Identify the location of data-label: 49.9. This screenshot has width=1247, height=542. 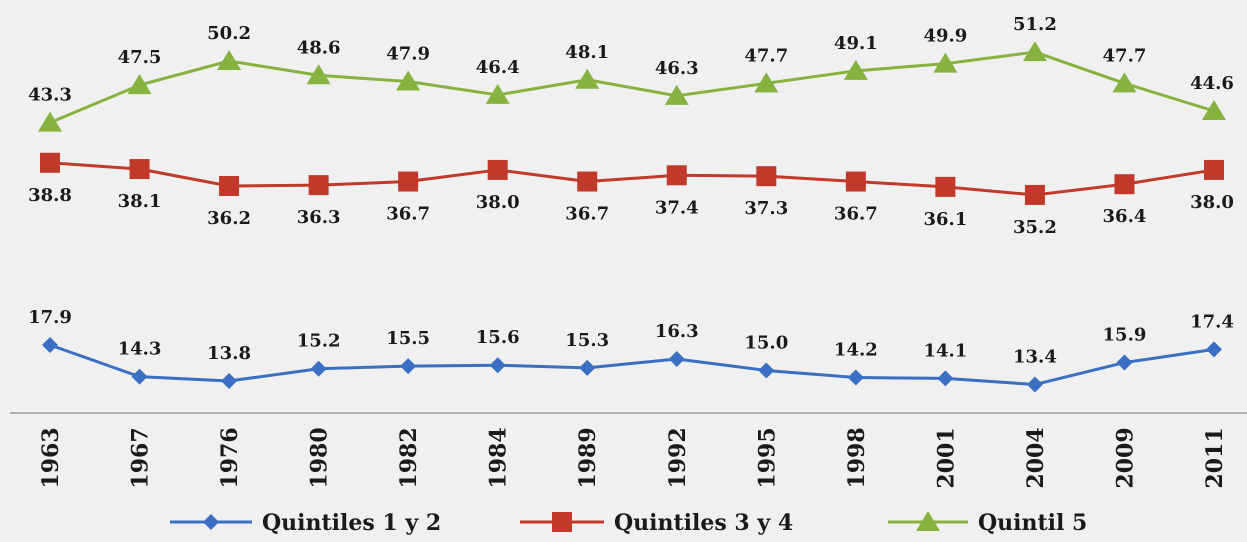
(945, 36).